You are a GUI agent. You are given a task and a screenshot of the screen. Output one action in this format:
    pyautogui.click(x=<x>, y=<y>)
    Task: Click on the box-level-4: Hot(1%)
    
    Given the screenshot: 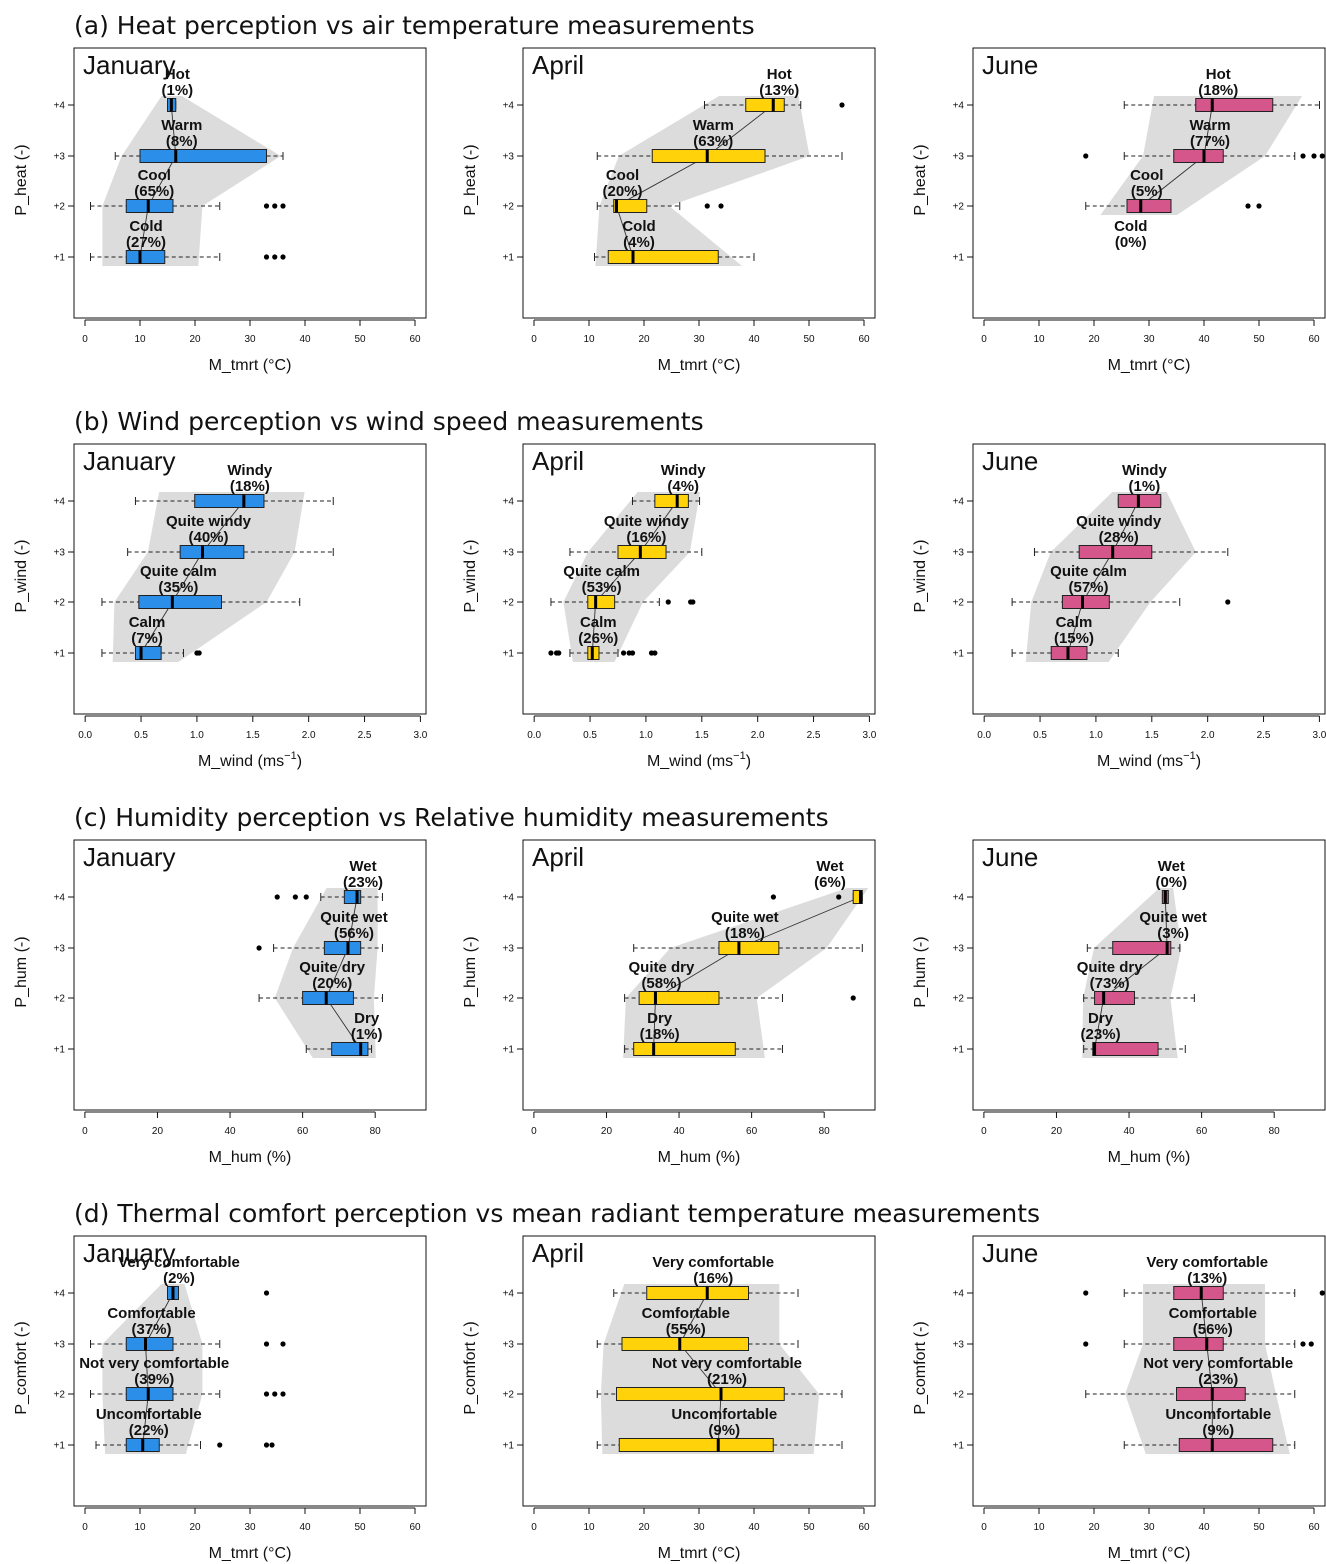 What is the action you would take?
    pyautogui.click(x=177, y=89)
    